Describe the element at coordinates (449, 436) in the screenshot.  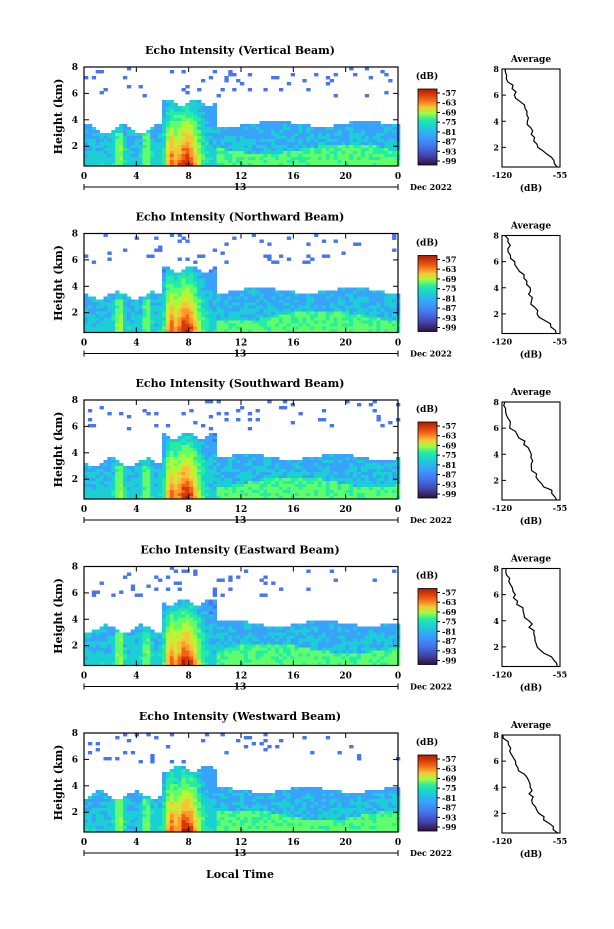
I see `colorbar-tick-label: -63` at that location.